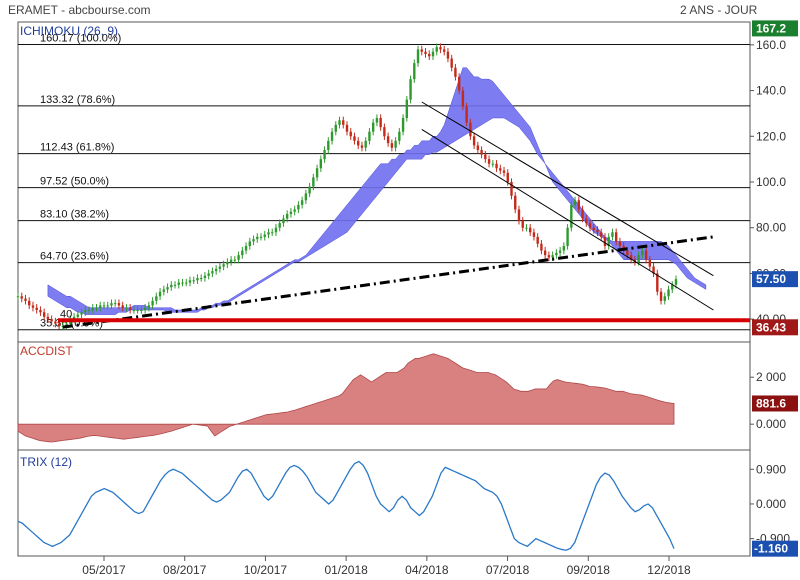  What do you see at coordinates (508, 570) in the screenshot?
I see `x-tick-label: 07/2018` at bounding box center [508, 570].